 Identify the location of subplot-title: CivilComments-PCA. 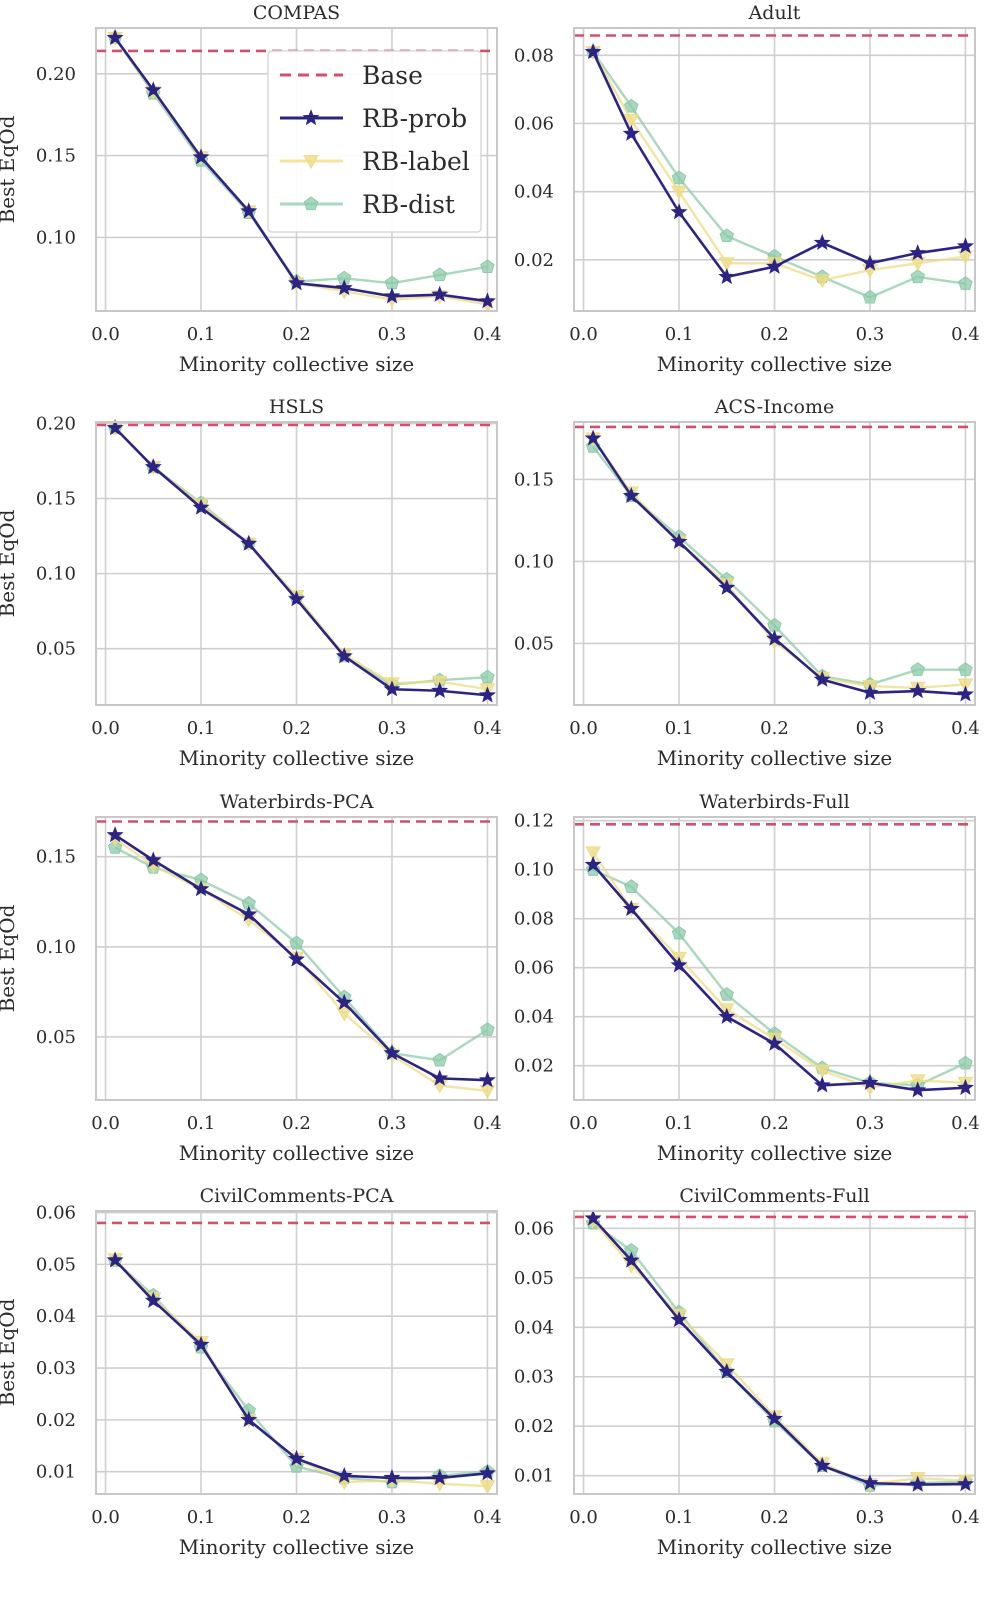
(297, 1196).